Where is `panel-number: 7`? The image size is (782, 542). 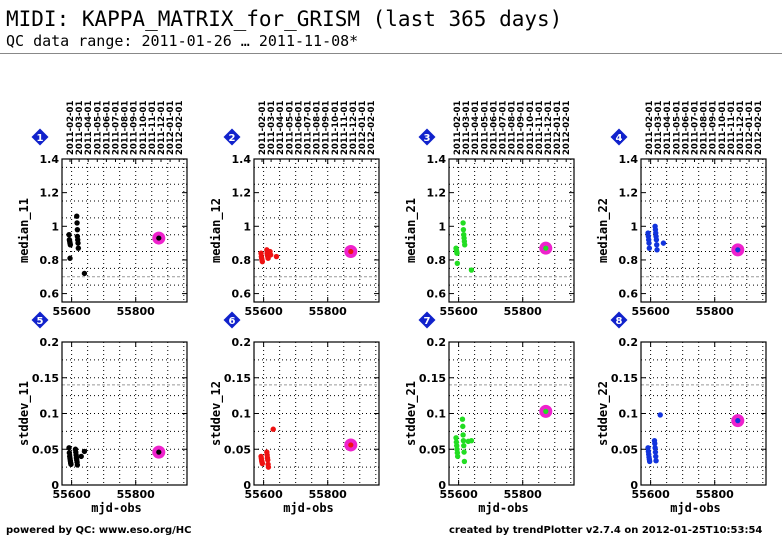 panel-number: 7 is located at coordinates (427, 321).